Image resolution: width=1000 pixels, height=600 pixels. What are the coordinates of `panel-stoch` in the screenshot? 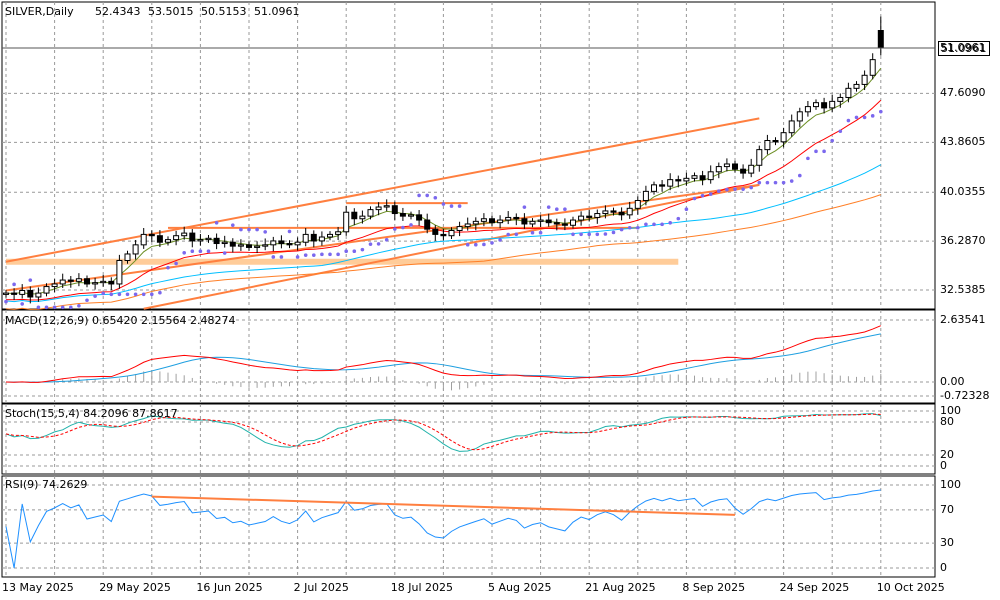 It's located at (468, 439).